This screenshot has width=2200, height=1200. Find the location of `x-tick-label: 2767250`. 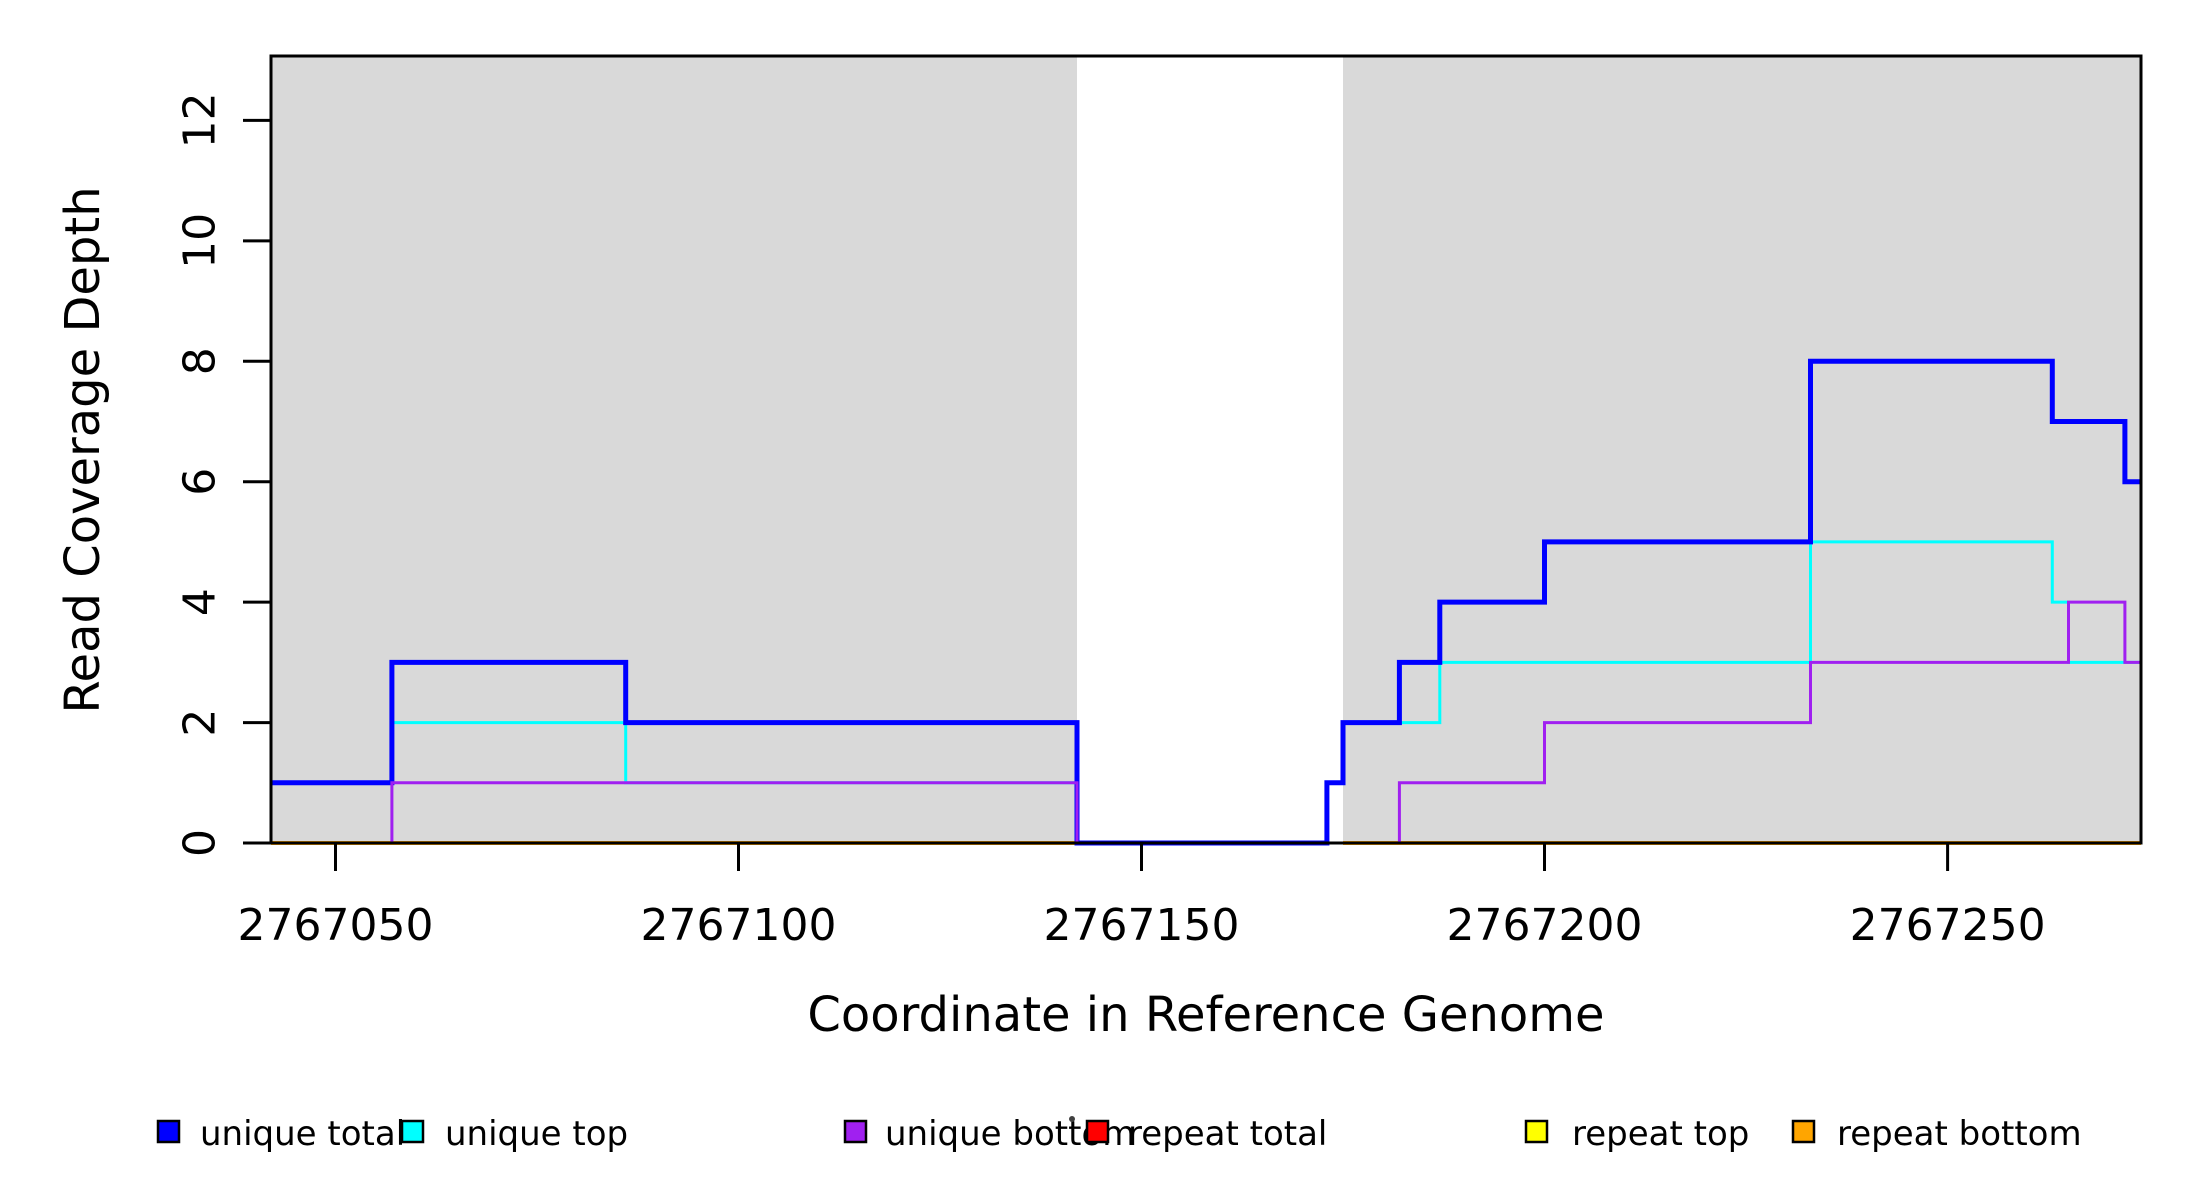

x-tick-label: 2767250 is located at coordinates (1948, 925).